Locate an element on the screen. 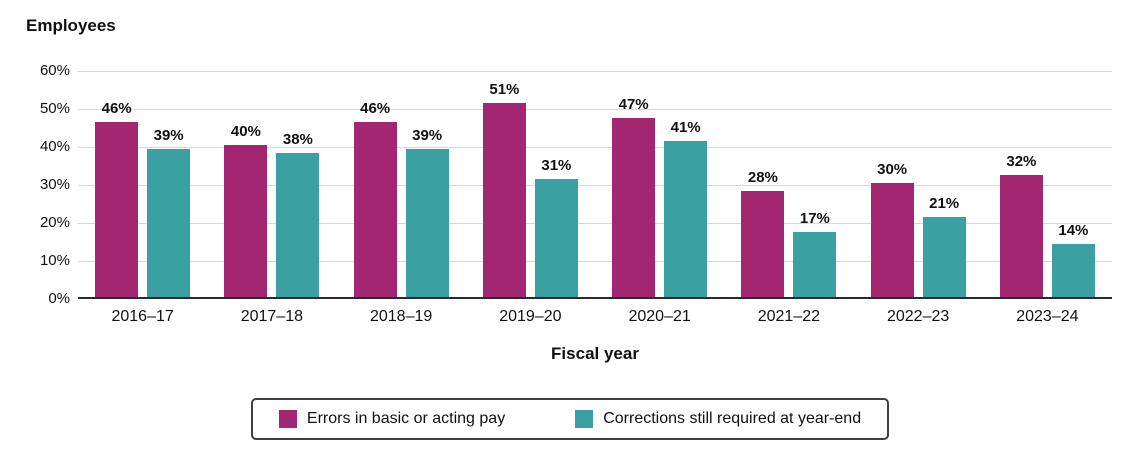 This screenshot has width=1140, height=463. bar-column: 28% is located at coordinates (763, 184).